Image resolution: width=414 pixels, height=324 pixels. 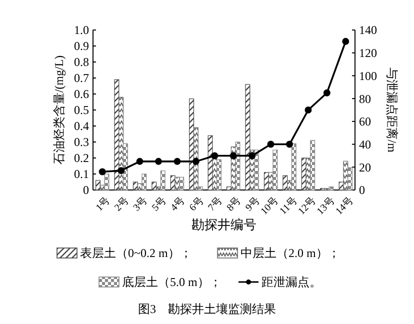 What do you see at coordinates (81, 158) in the screenshot?
I see `y-tick-label: 0.2` at bounding box center [81, 158].